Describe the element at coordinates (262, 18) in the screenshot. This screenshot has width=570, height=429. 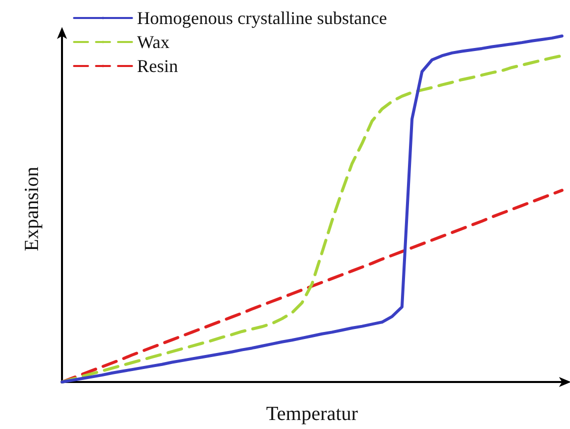
I see `legend-label: Homogenous crystalline substance` at that location.